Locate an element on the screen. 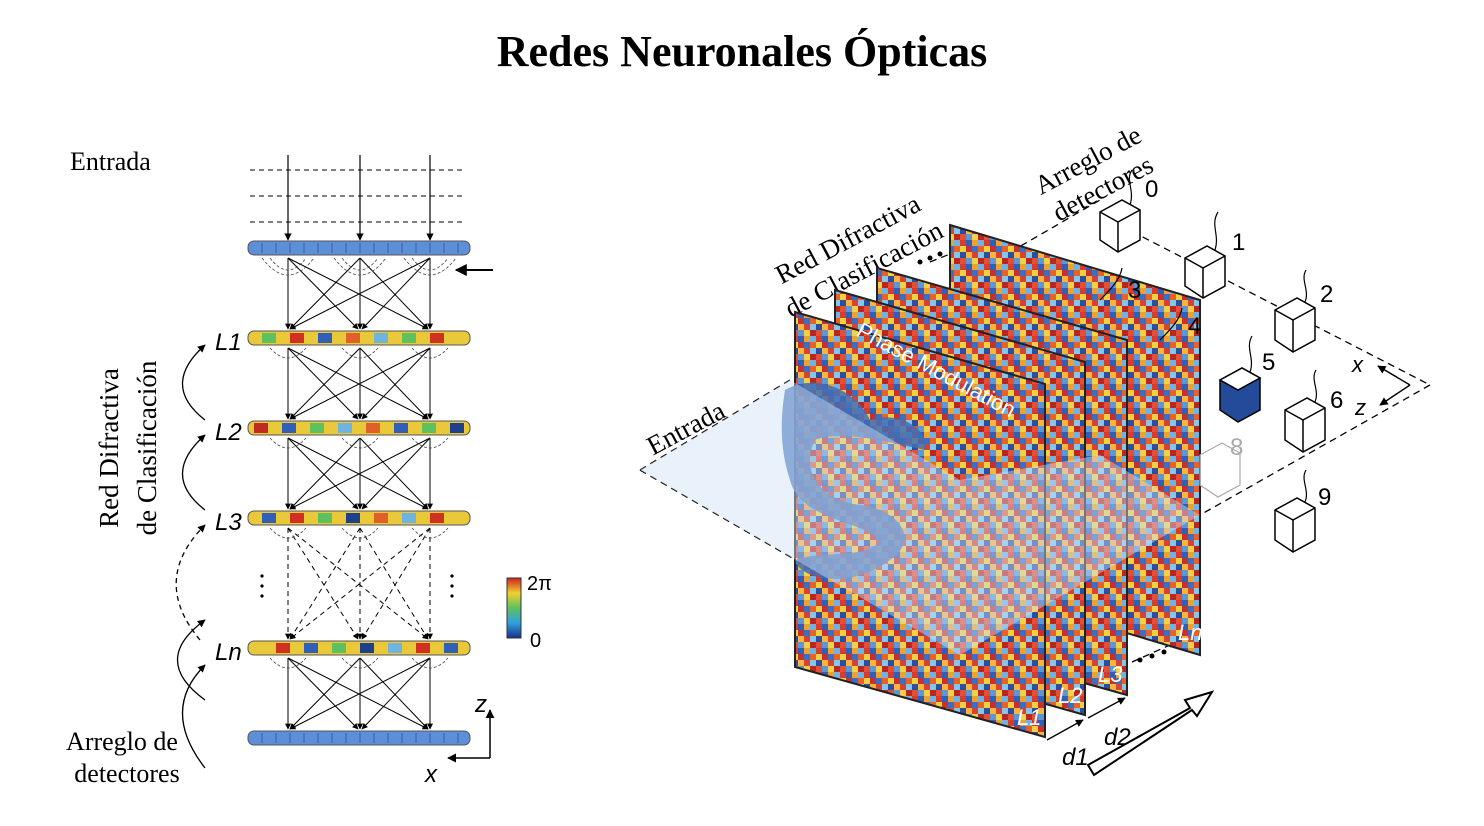  layer-bar-L3 is located at coordinates (359, 518).